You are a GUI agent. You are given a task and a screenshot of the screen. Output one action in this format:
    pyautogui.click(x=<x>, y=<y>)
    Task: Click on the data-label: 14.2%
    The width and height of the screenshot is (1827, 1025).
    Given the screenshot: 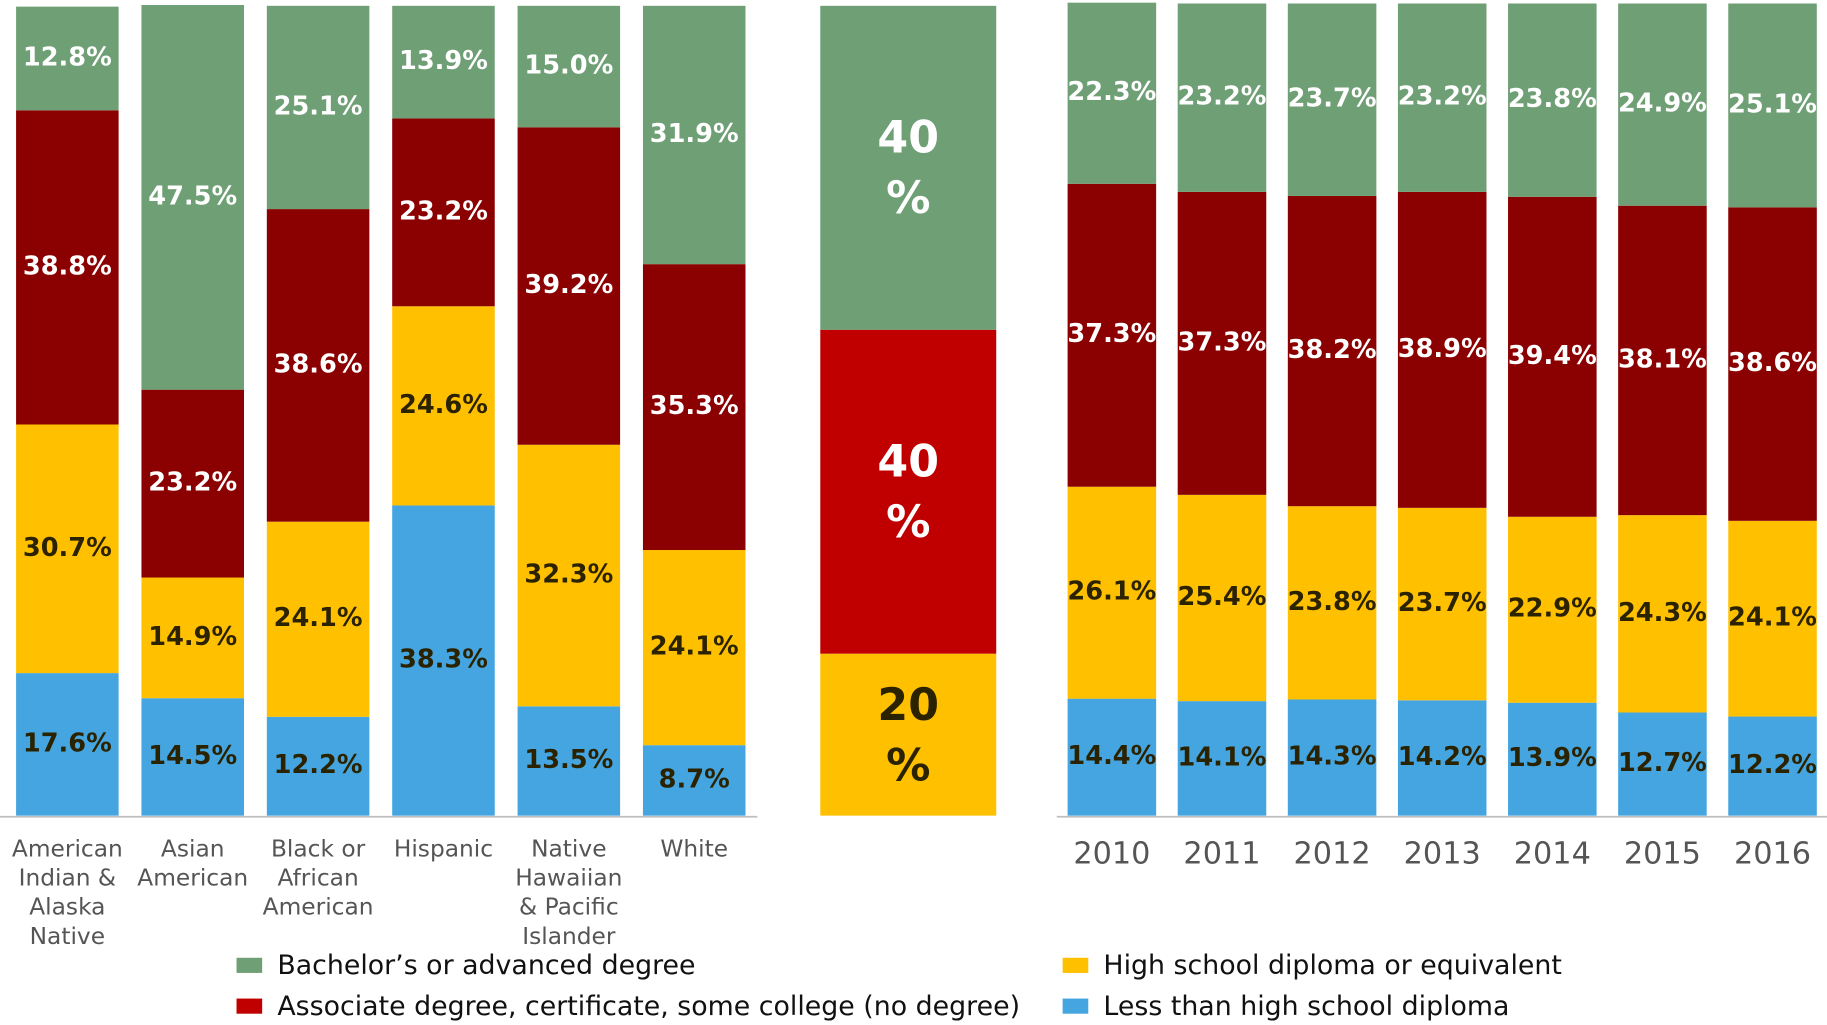 What is the action you would take?
    pyautogui.click(x=1442, y=757)
    